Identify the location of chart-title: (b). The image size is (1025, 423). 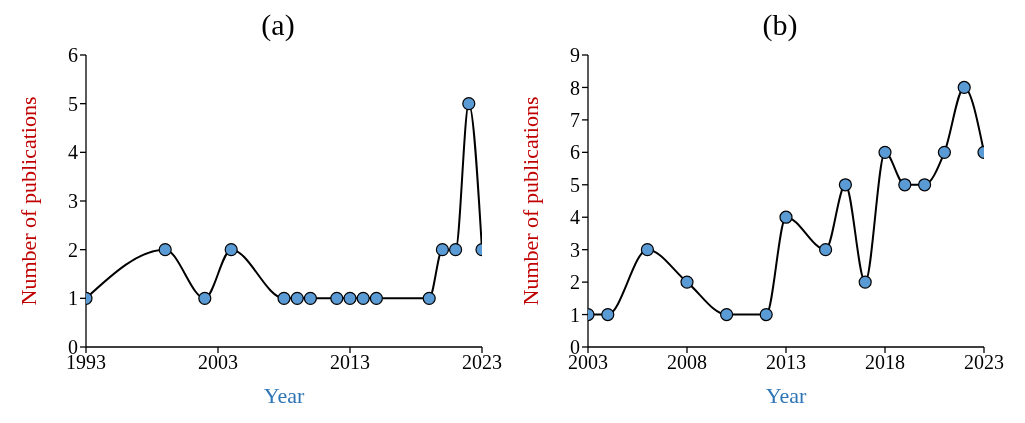
(780, 25).